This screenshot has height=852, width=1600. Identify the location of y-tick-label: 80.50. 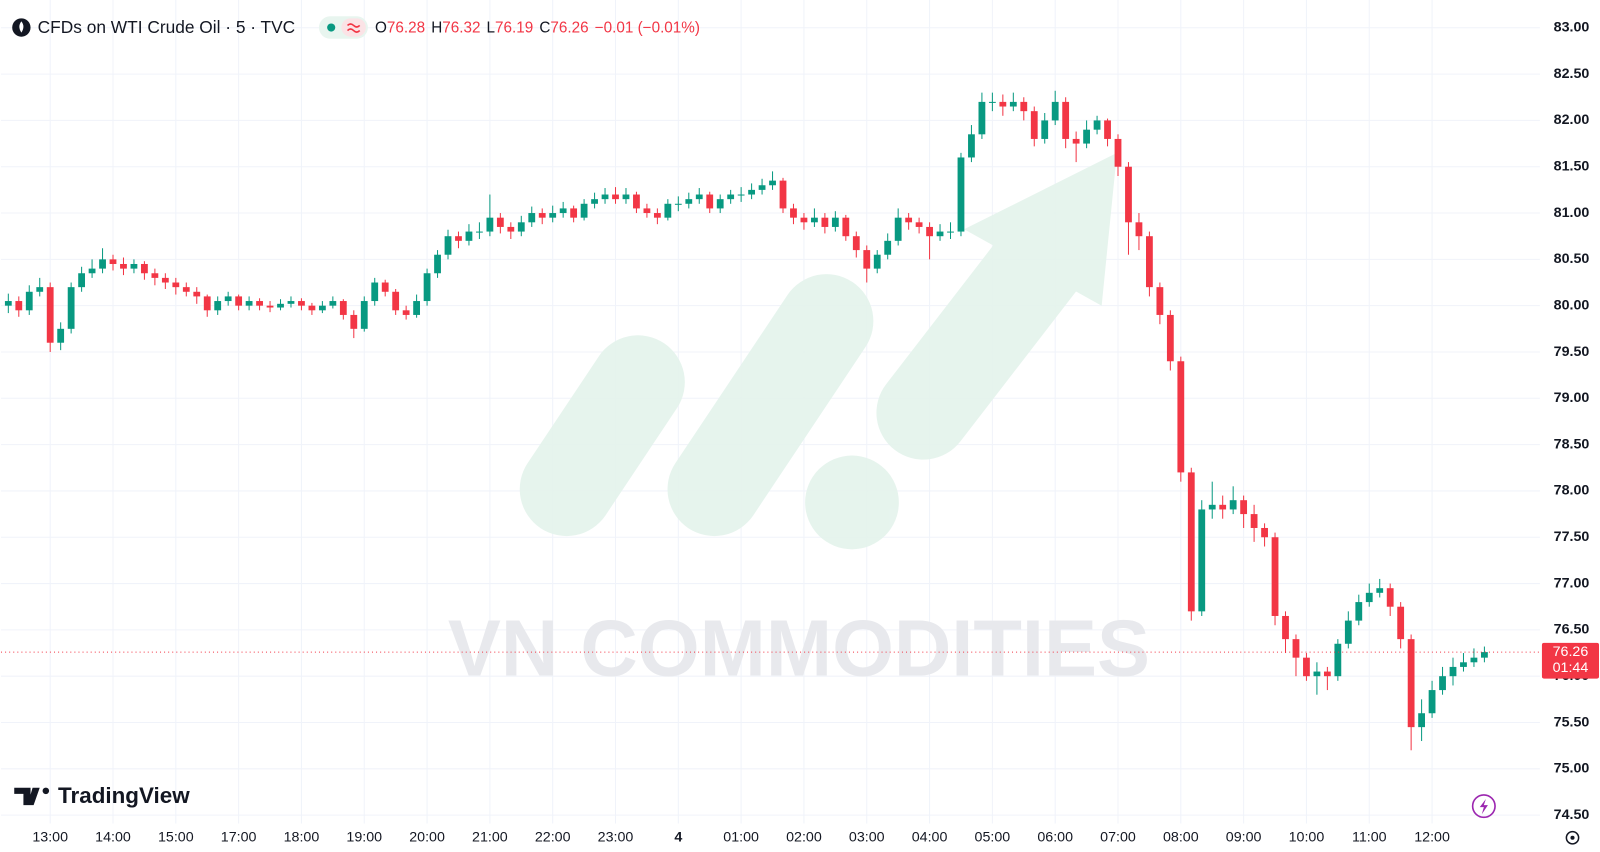
(1572, 259).